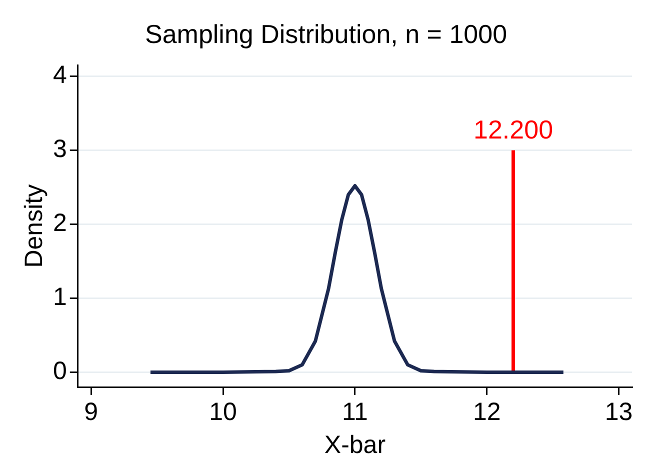 The image size is (657, 471). What do you see at coordinates (60, 149) in the screenshot?
I see `y-tick-label: 3` at bounding box center [60, 149].